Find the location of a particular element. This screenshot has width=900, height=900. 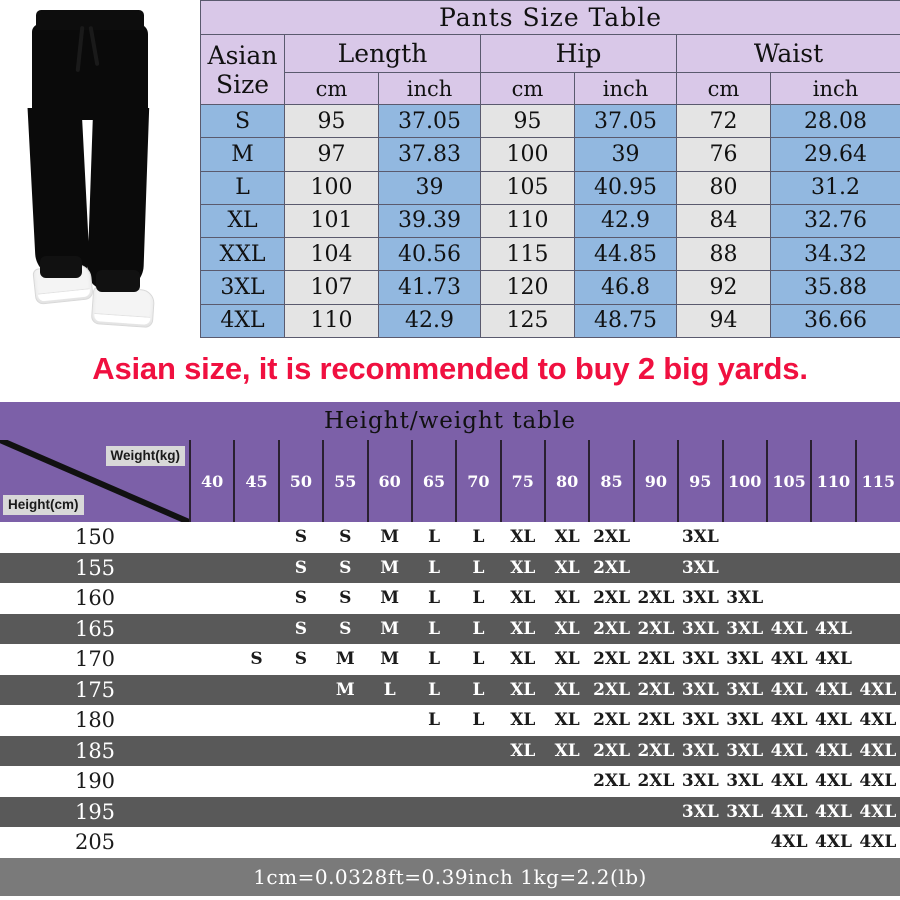

weight-axis-label: Weight(kg) is located at coordinates (145, 456).